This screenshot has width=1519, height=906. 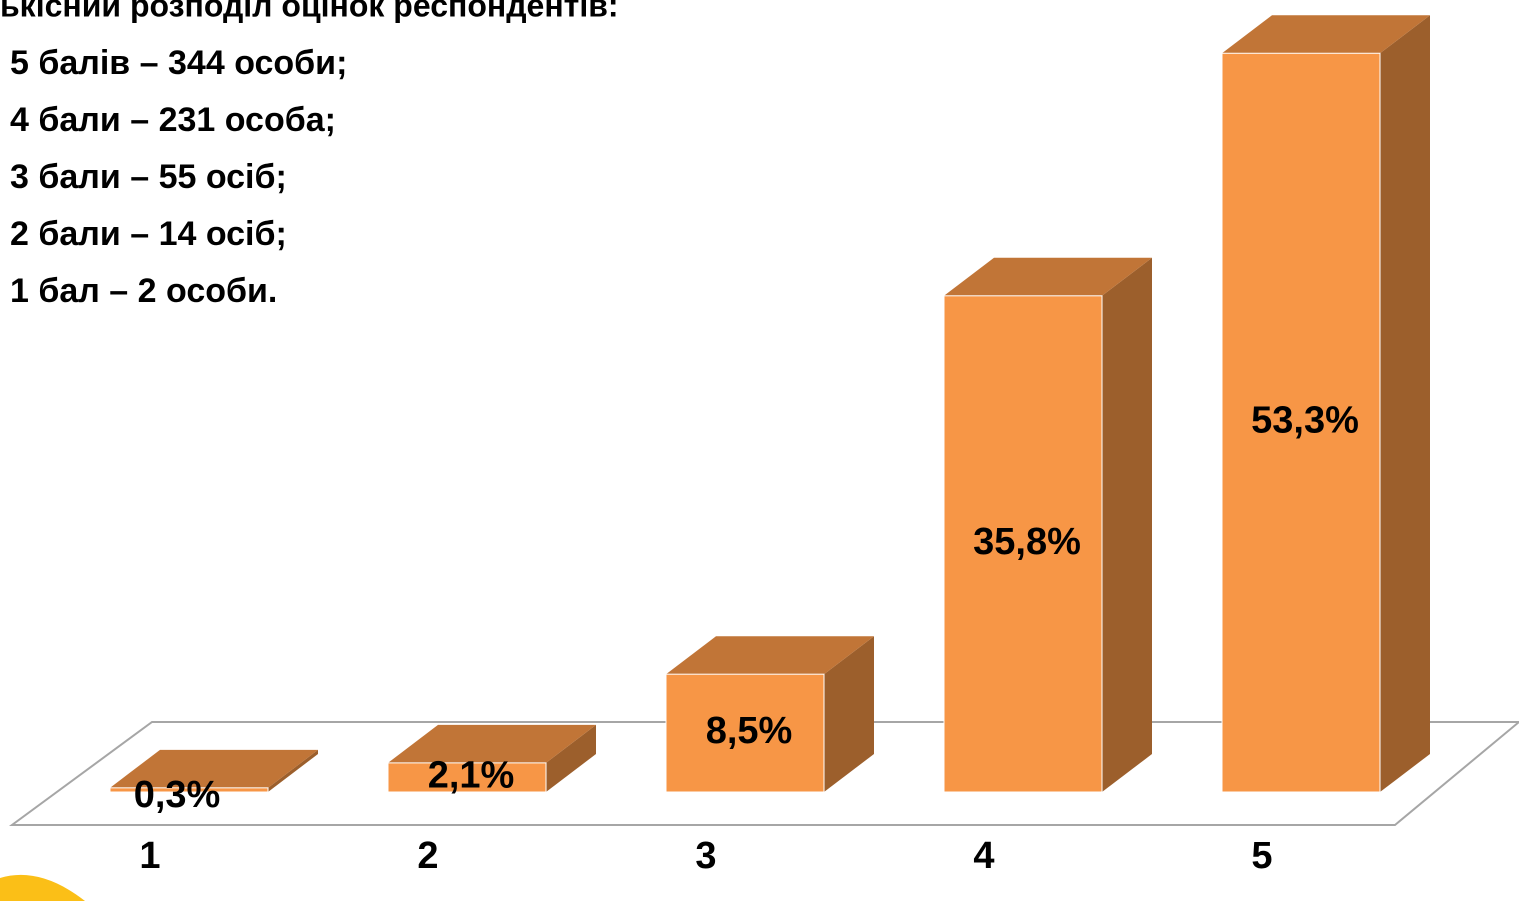 I want to click on x-tick-label: 1, so click(x=149, y=856).